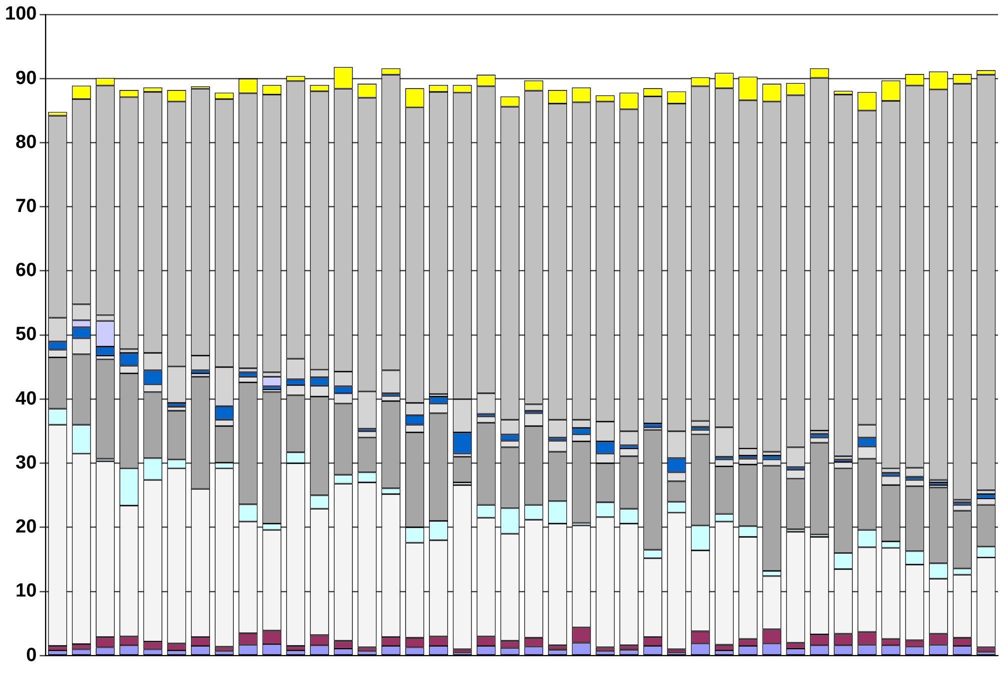 The height and width of the screenshot is (676, 1000). I want to click on y-tick-label: 10, so click(26, 591).